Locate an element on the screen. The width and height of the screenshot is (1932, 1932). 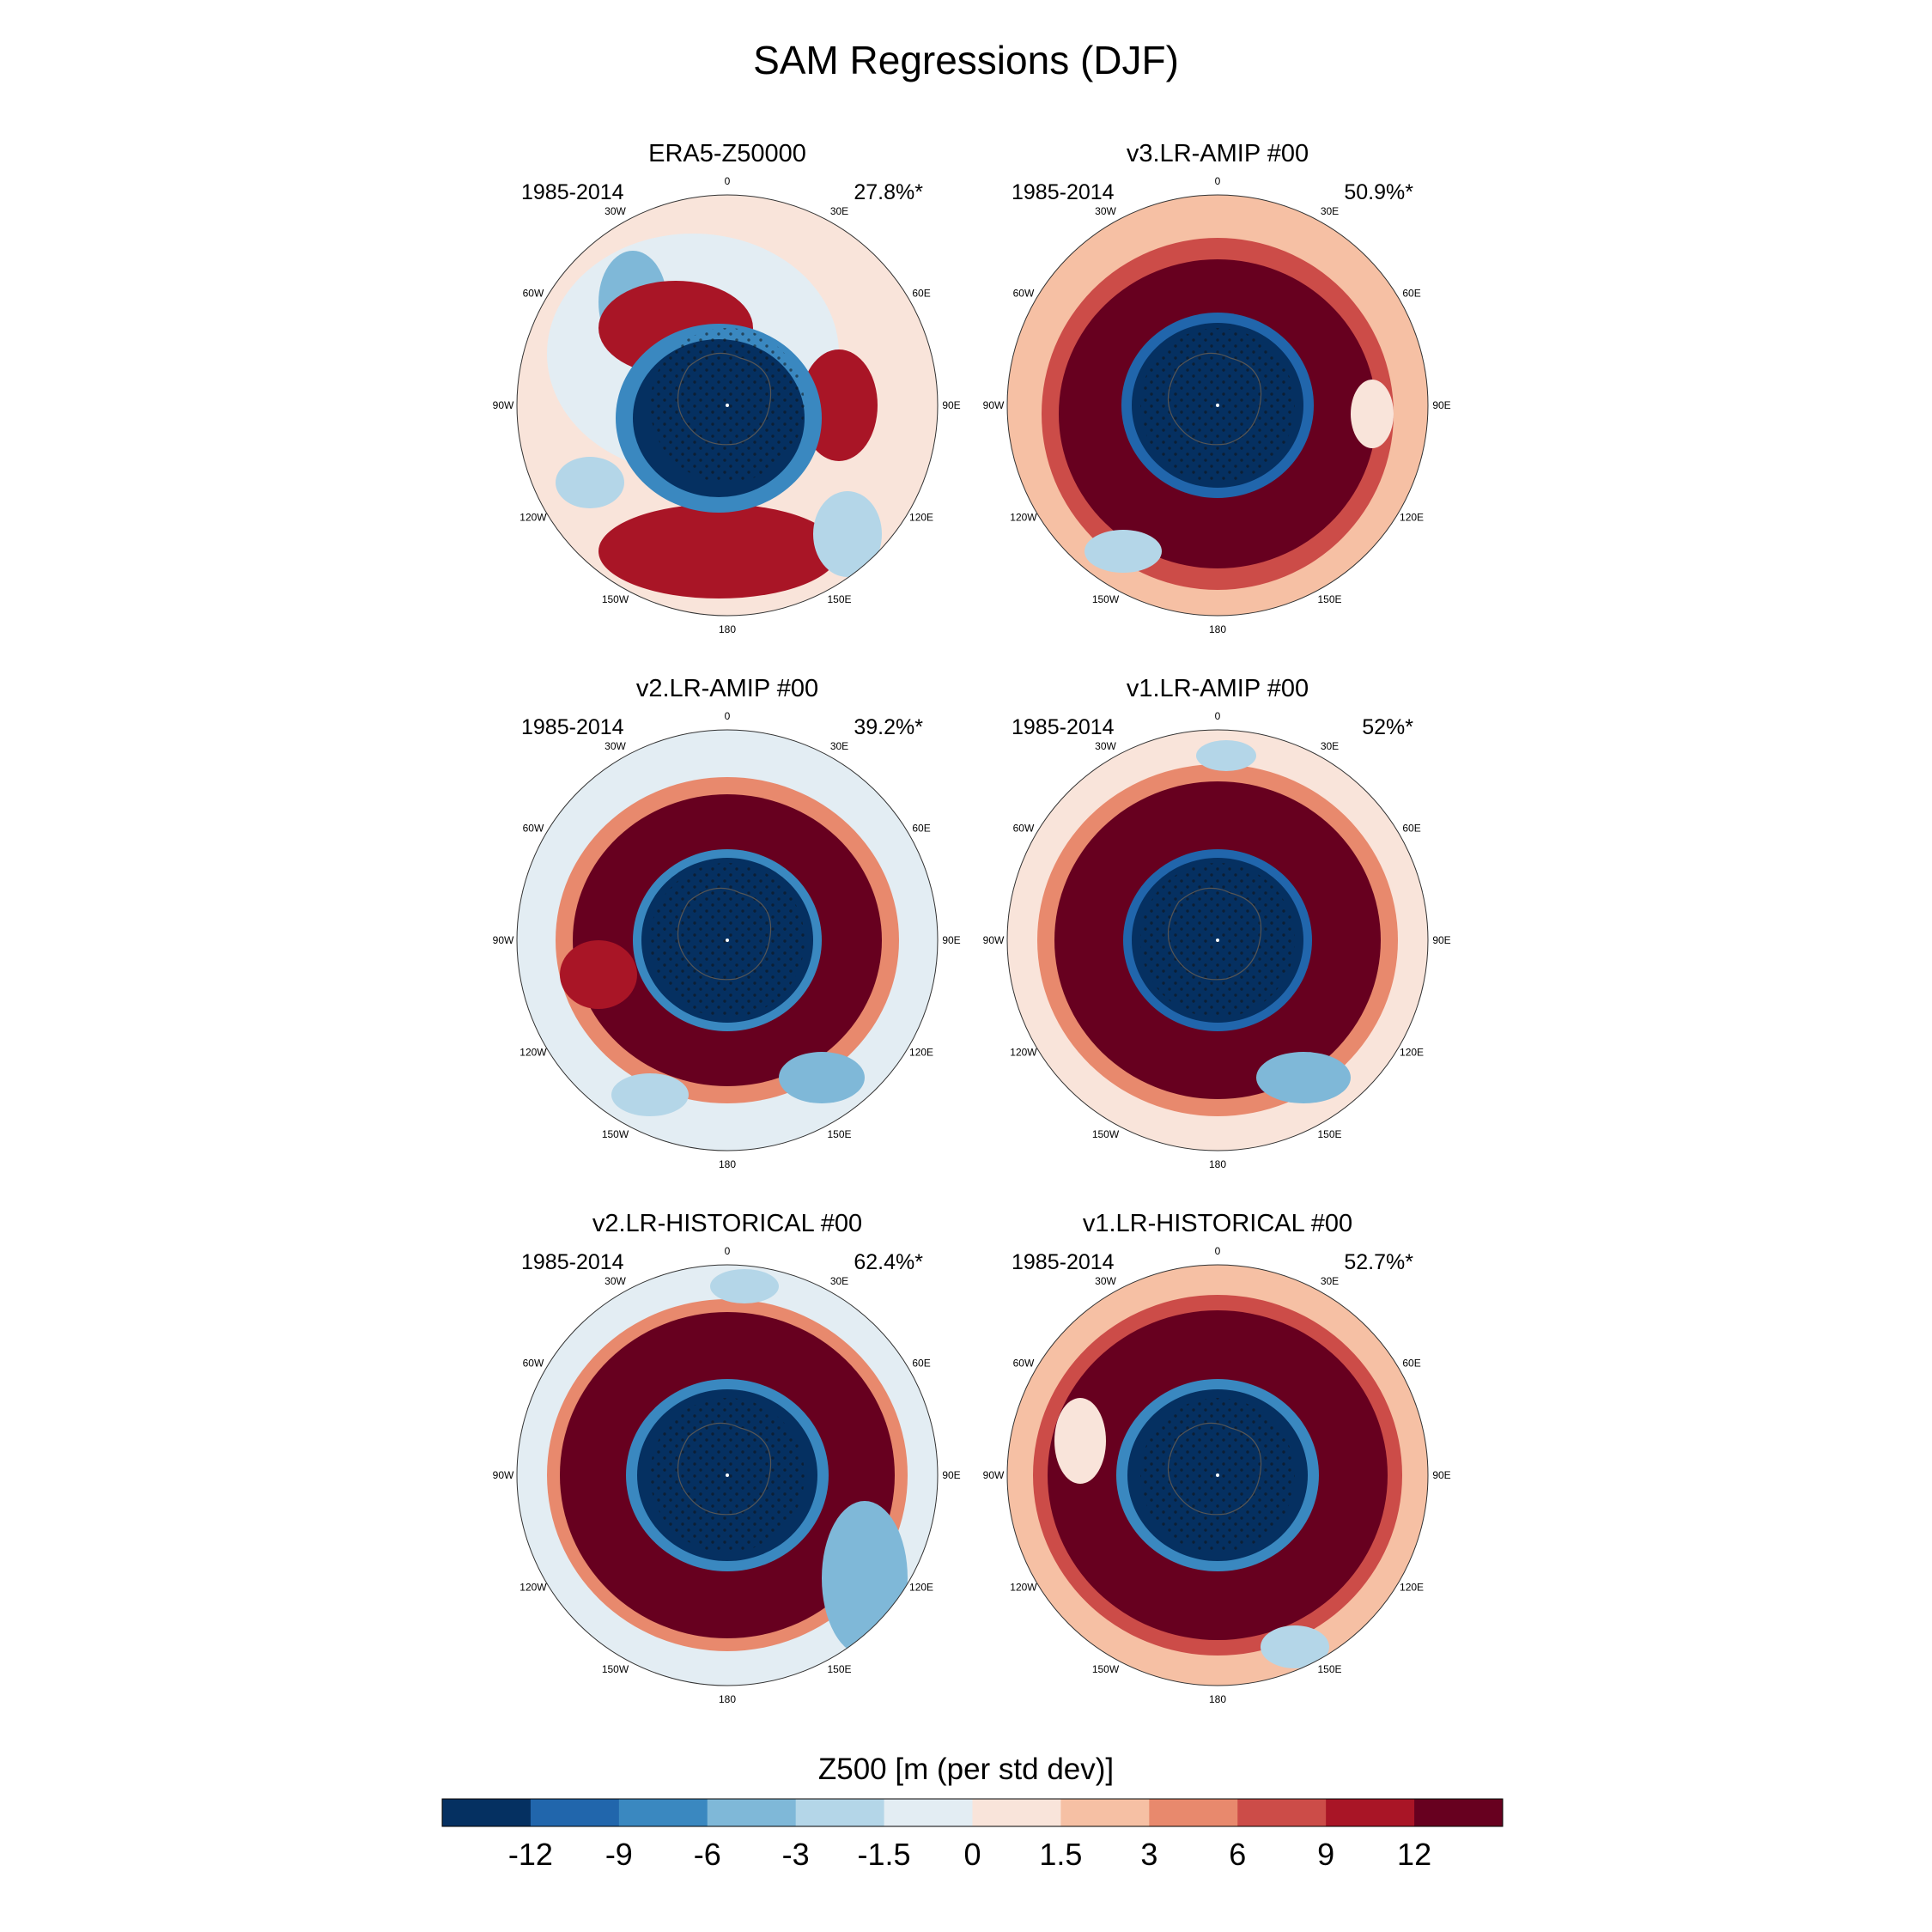
colorbar-tick-label: -1.5 is located at coordinates (885, 1855).